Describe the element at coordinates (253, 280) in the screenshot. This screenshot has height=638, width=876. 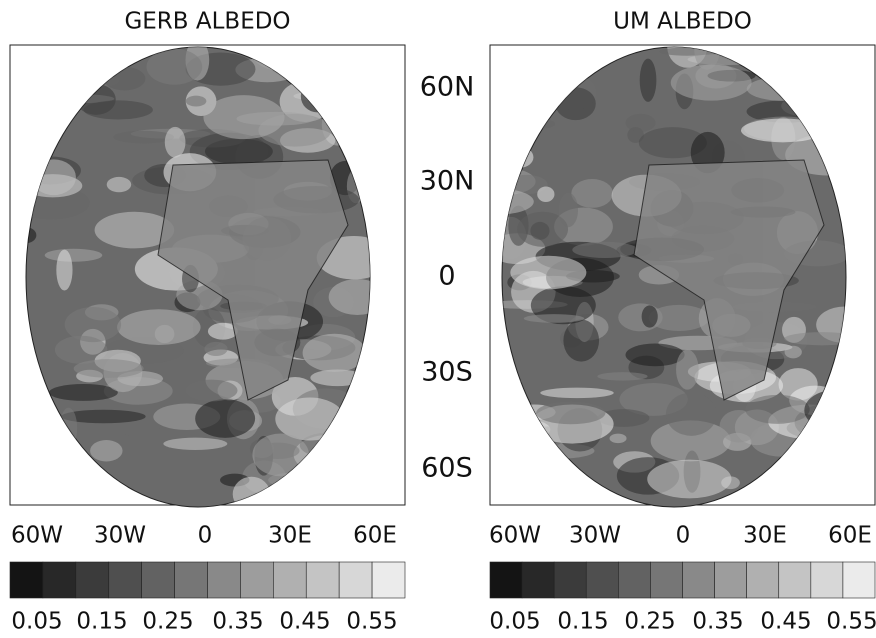
I see `africa` at that location.